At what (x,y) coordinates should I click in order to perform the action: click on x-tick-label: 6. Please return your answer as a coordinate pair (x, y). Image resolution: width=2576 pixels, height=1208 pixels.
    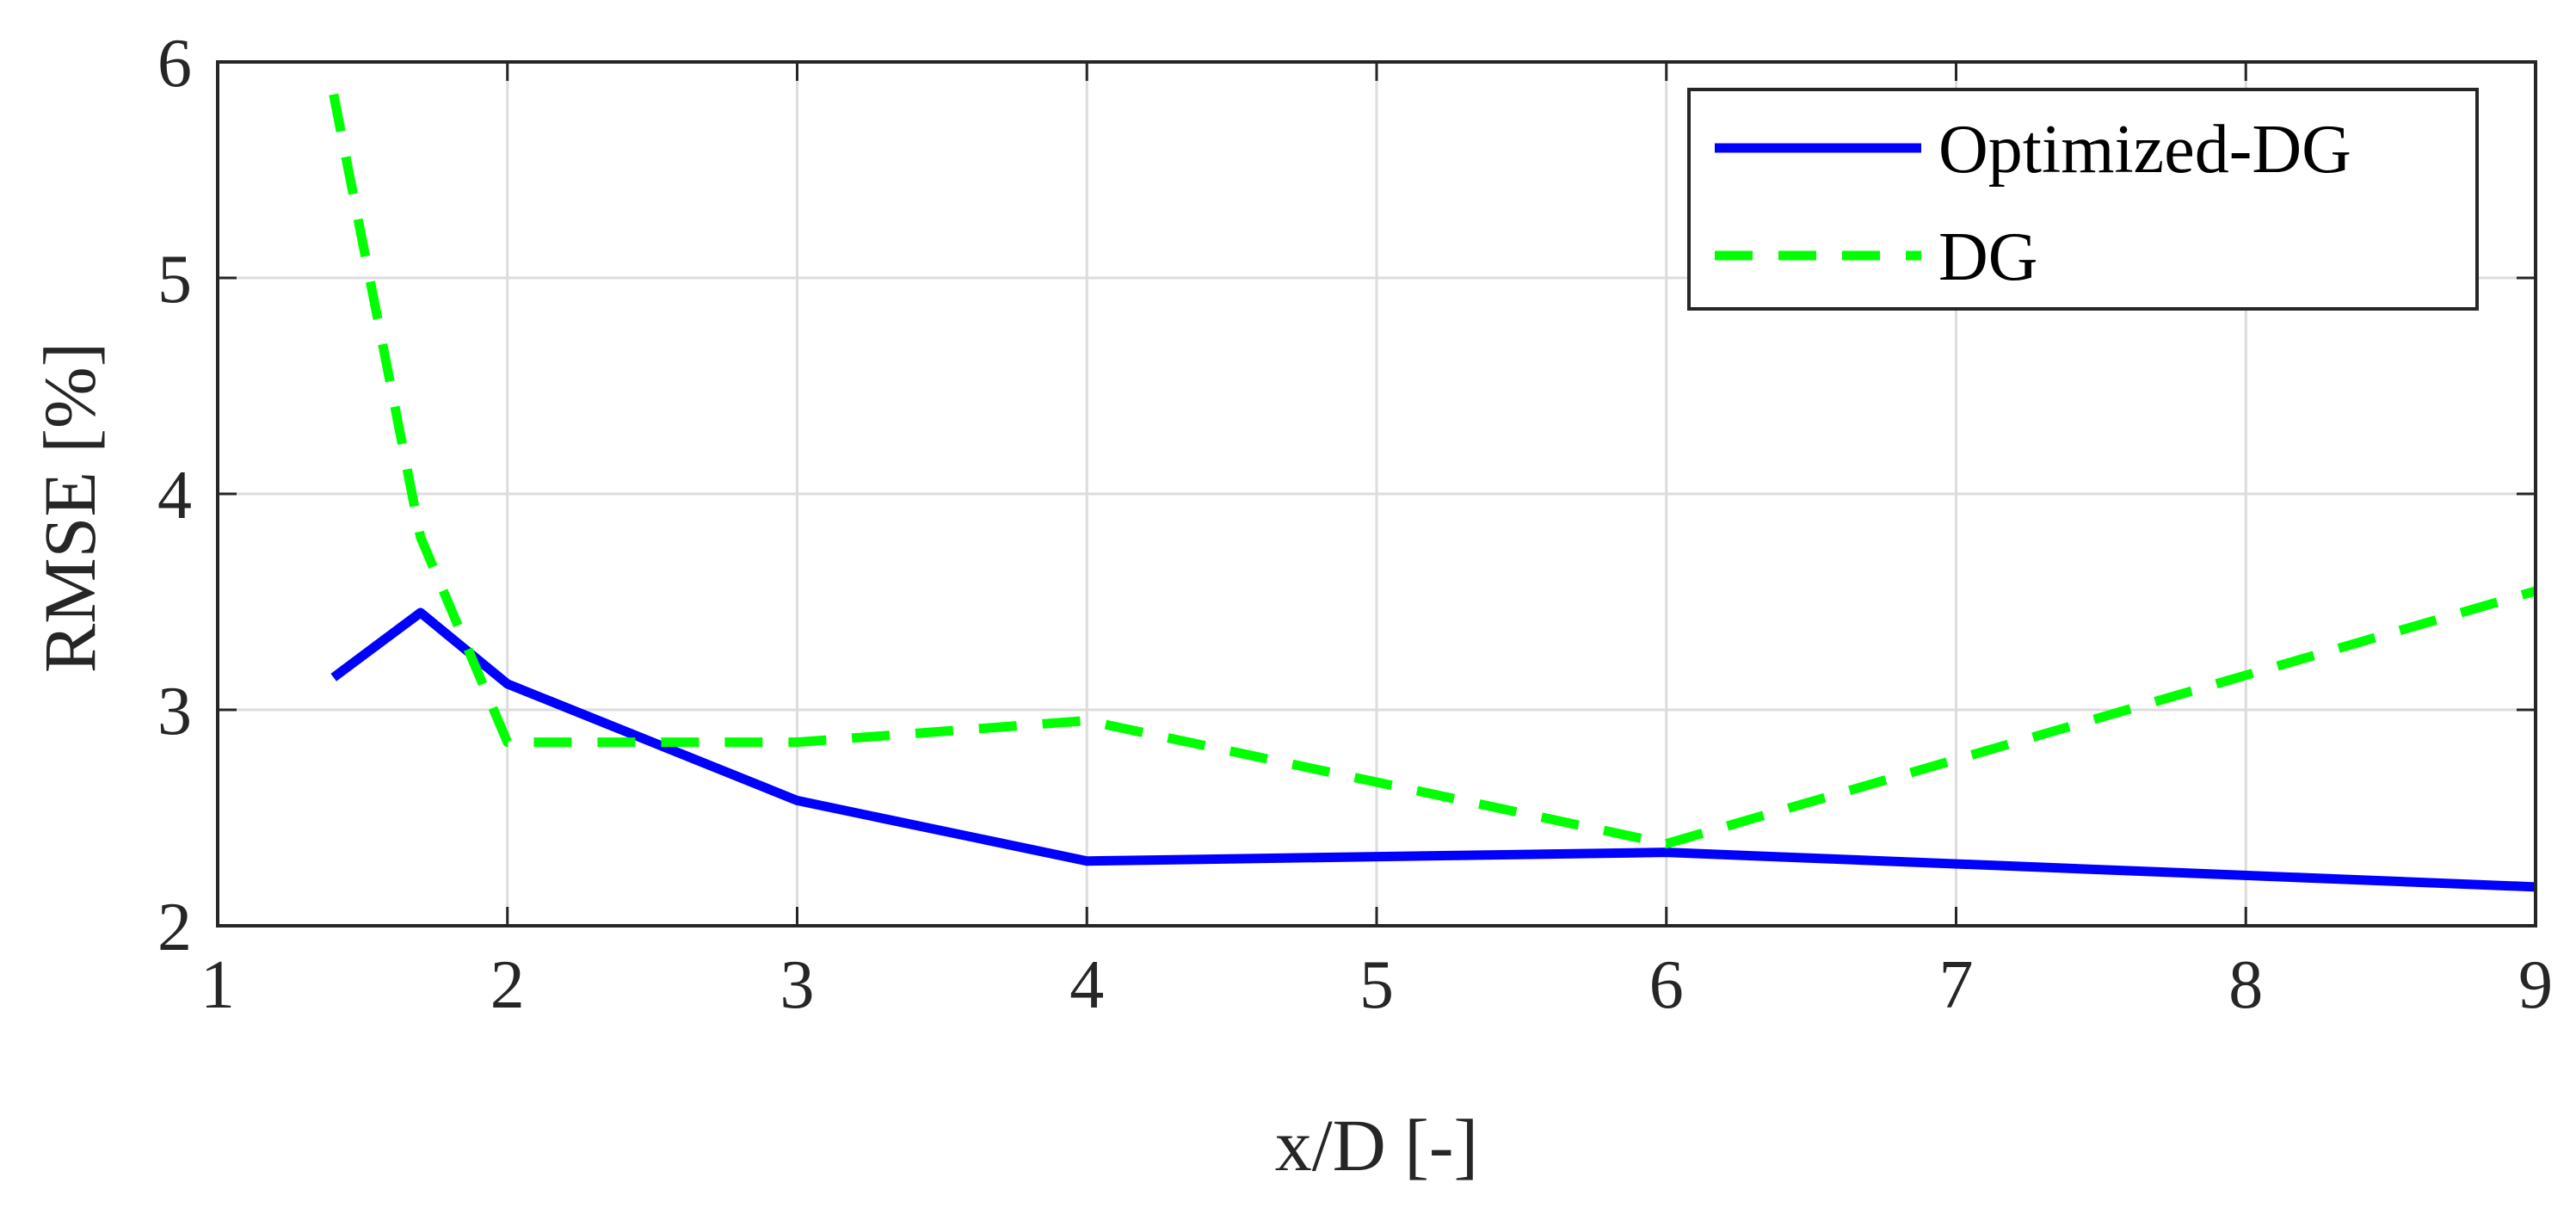
    Looking at the image, I should click on (1667, 985).